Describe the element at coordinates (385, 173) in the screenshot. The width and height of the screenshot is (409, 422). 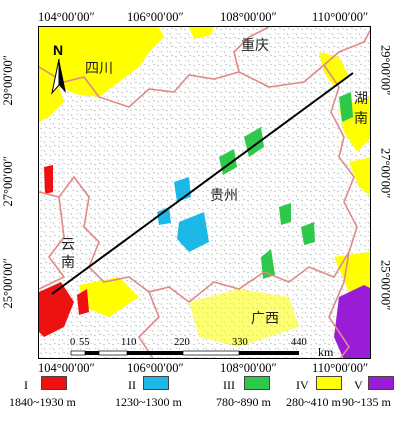
I see `lat-label-right-27: 27°00′00″` at that location.